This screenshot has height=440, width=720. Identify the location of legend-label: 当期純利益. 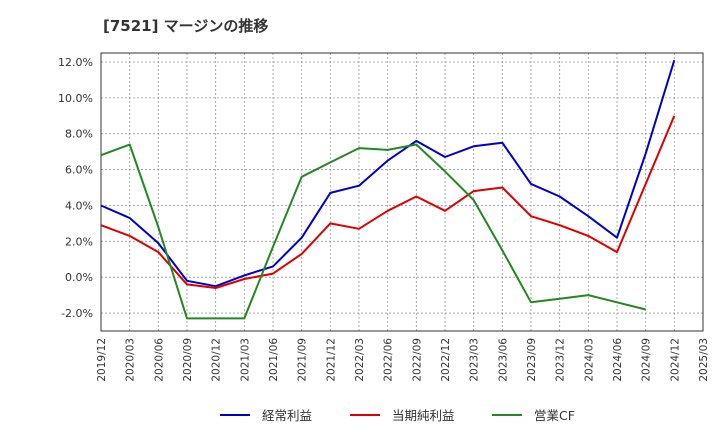
(423, 415).